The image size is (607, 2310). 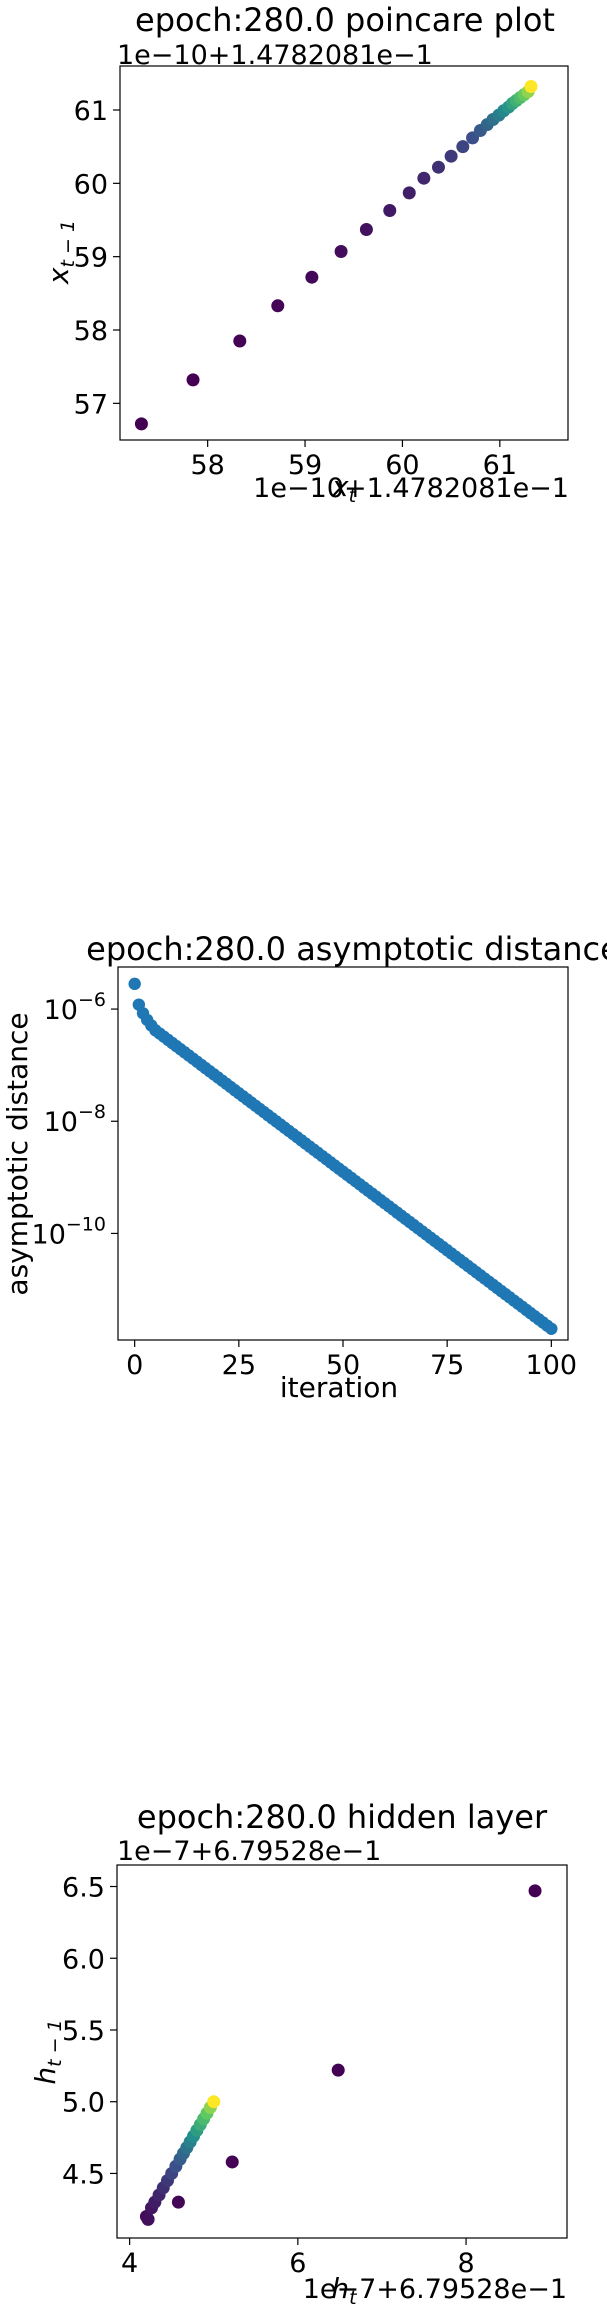 What do you see at coordinates (60, 252) in the screenshot?
I see `poincare-y-label: xt − 1` at bounding box center [60, 252].